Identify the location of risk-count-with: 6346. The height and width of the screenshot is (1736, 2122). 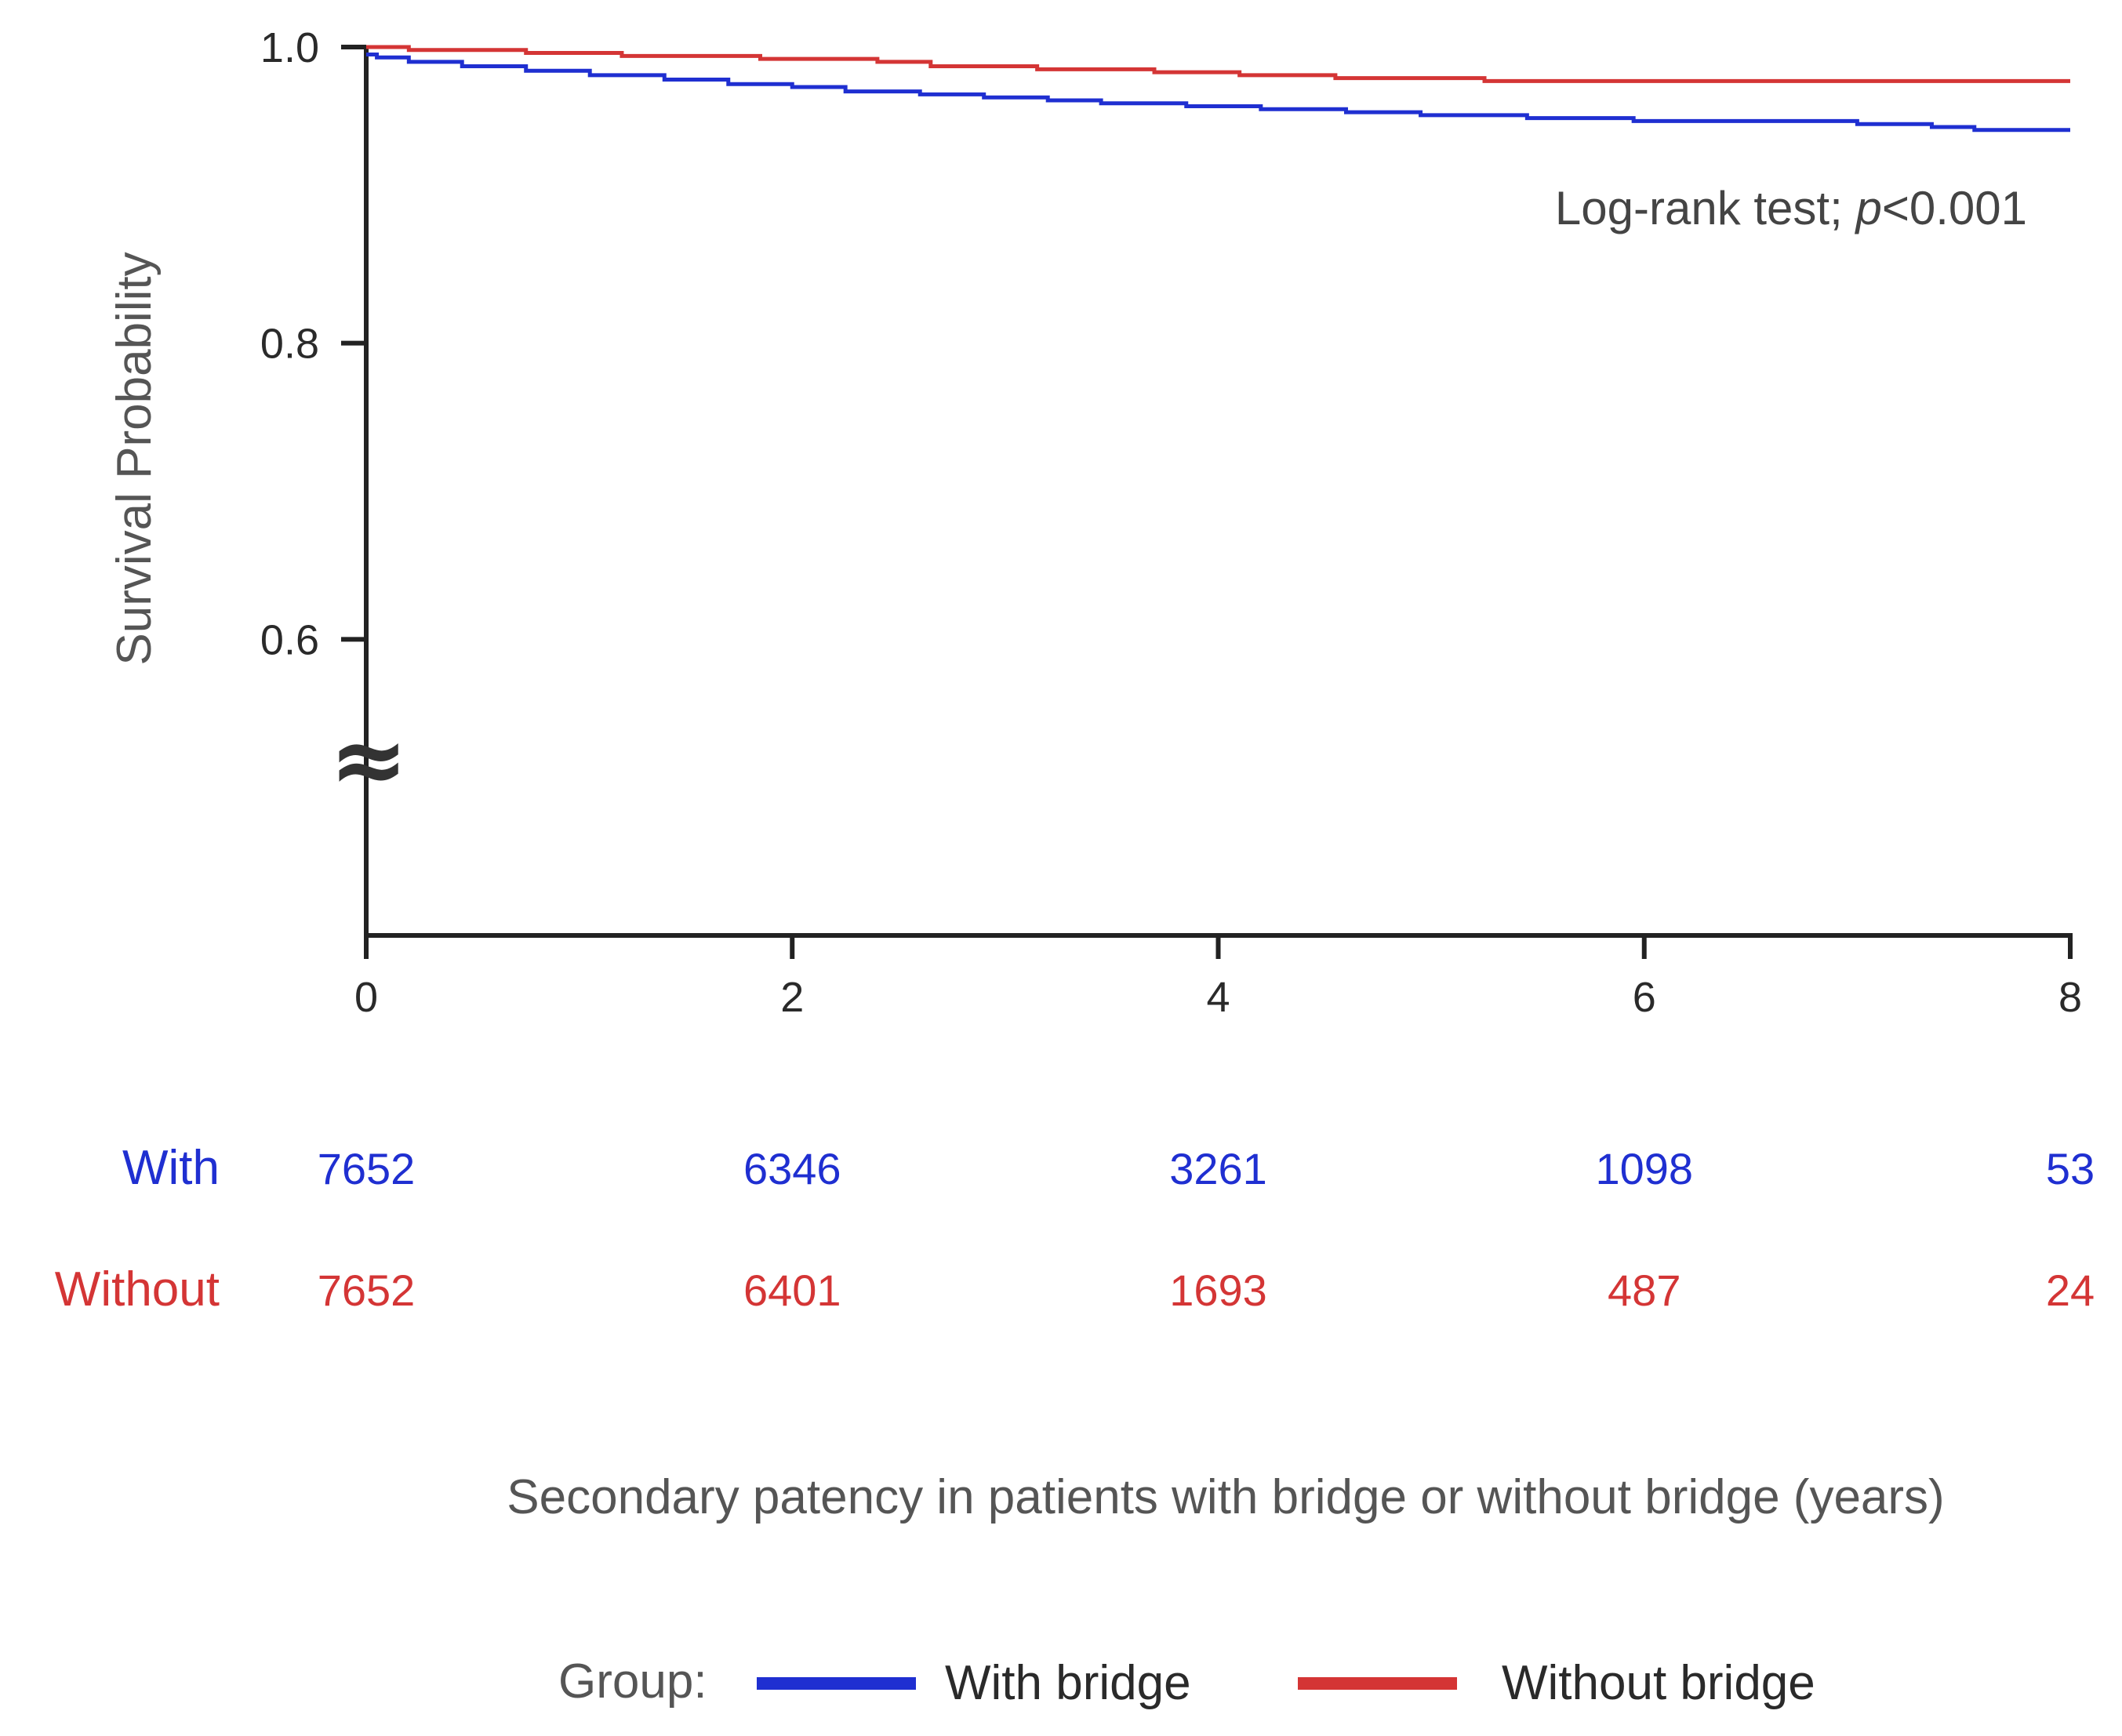
(792, 1168).